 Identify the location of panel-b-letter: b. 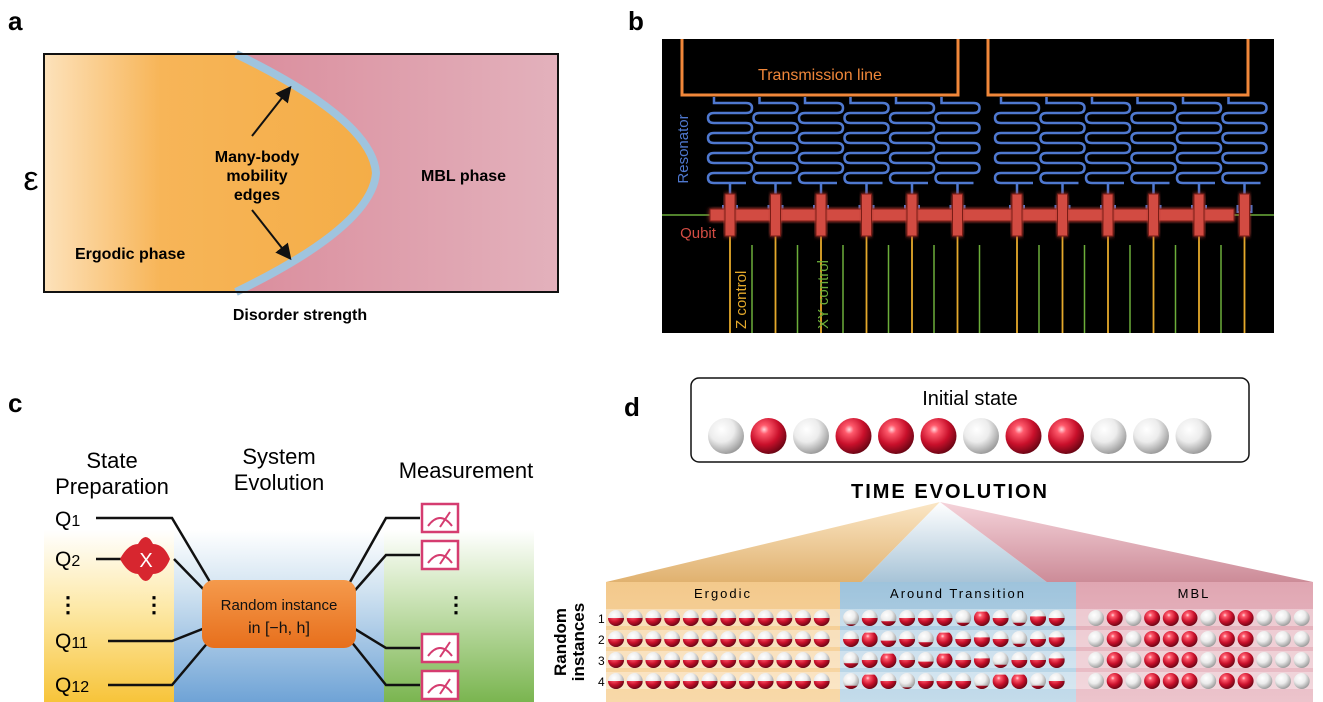
(636, 21).